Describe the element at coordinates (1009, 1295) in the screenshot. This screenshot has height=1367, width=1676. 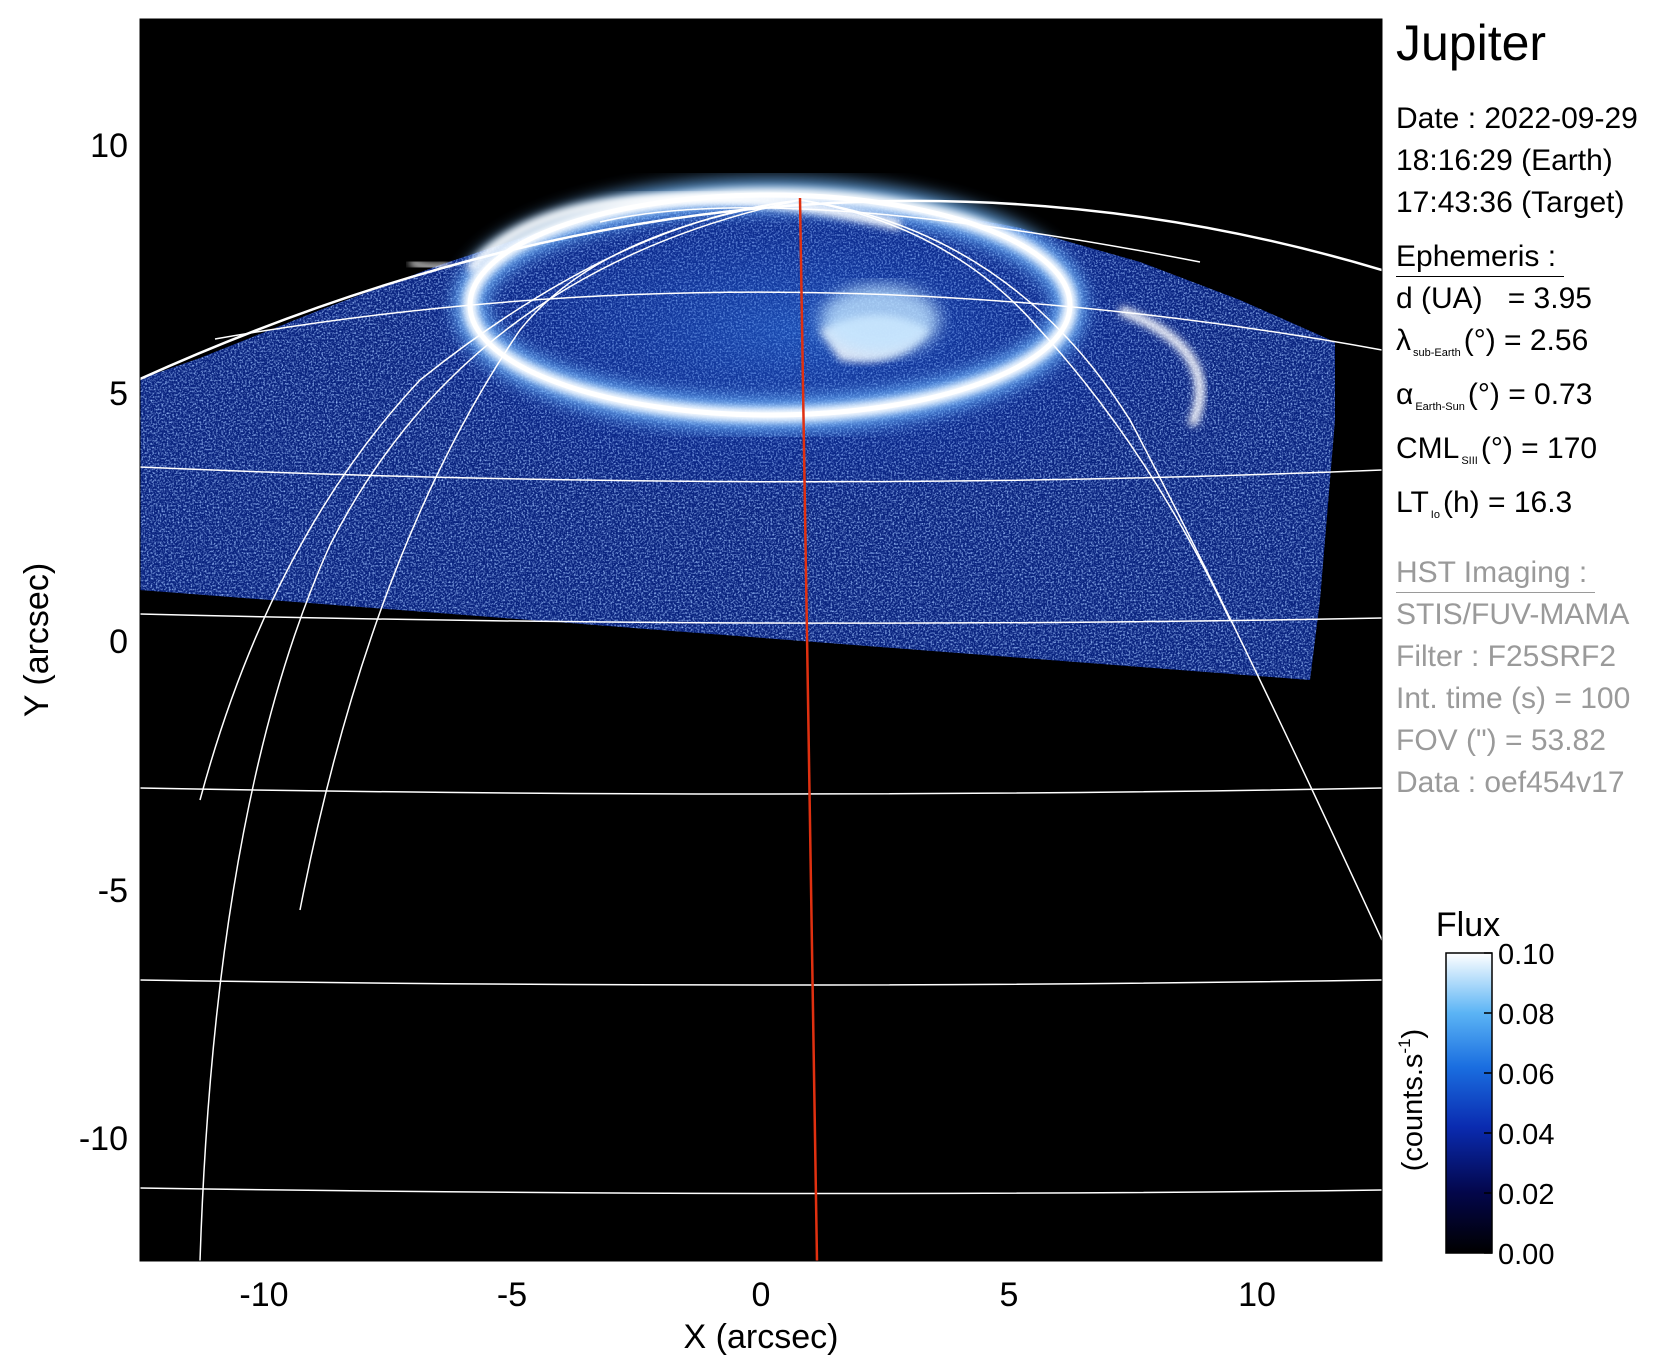
I see `x-tick-label: 5` at that location.